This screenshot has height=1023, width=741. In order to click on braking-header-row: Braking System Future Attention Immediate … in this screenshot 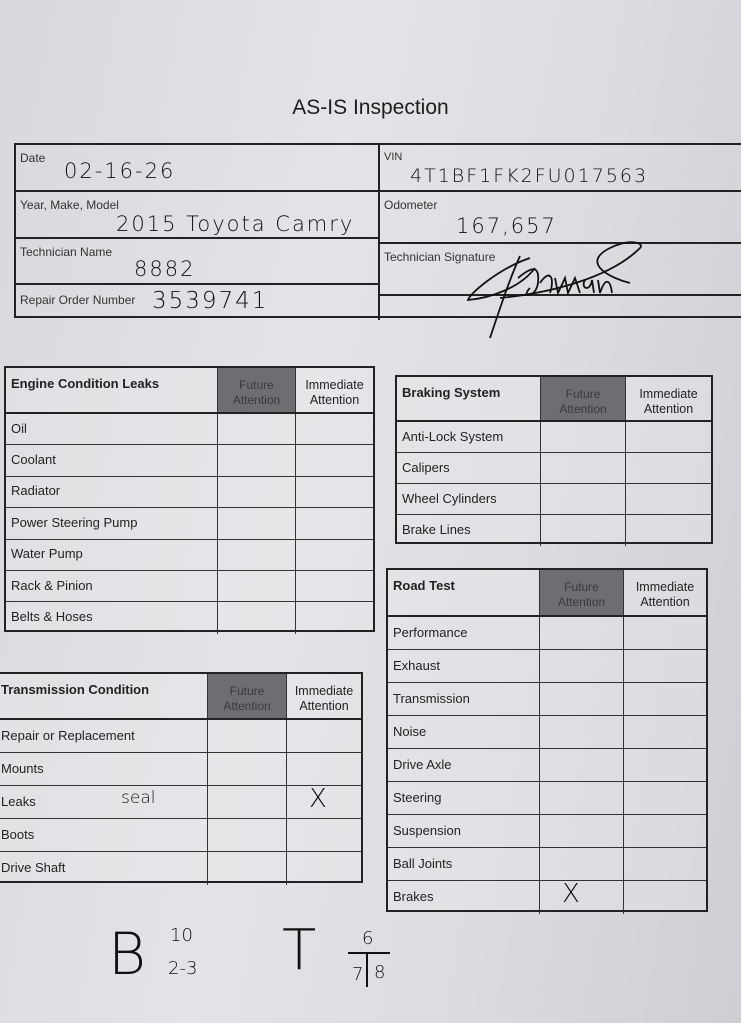, I will do `click(554, 399)`.